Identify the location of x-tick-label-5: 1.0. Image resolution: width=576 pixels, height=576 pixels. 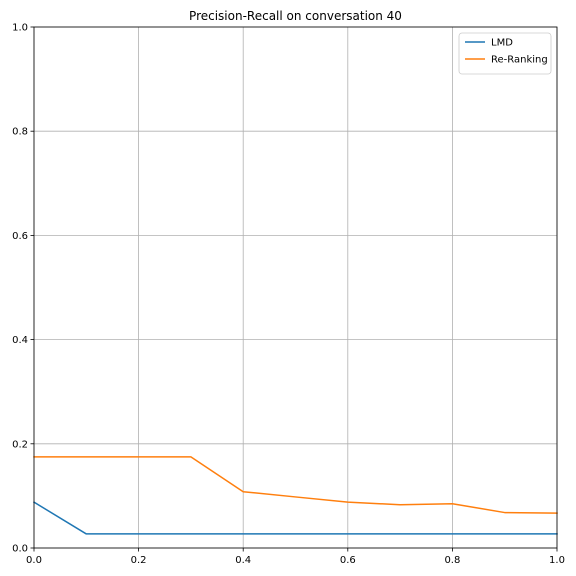
(557, 560).